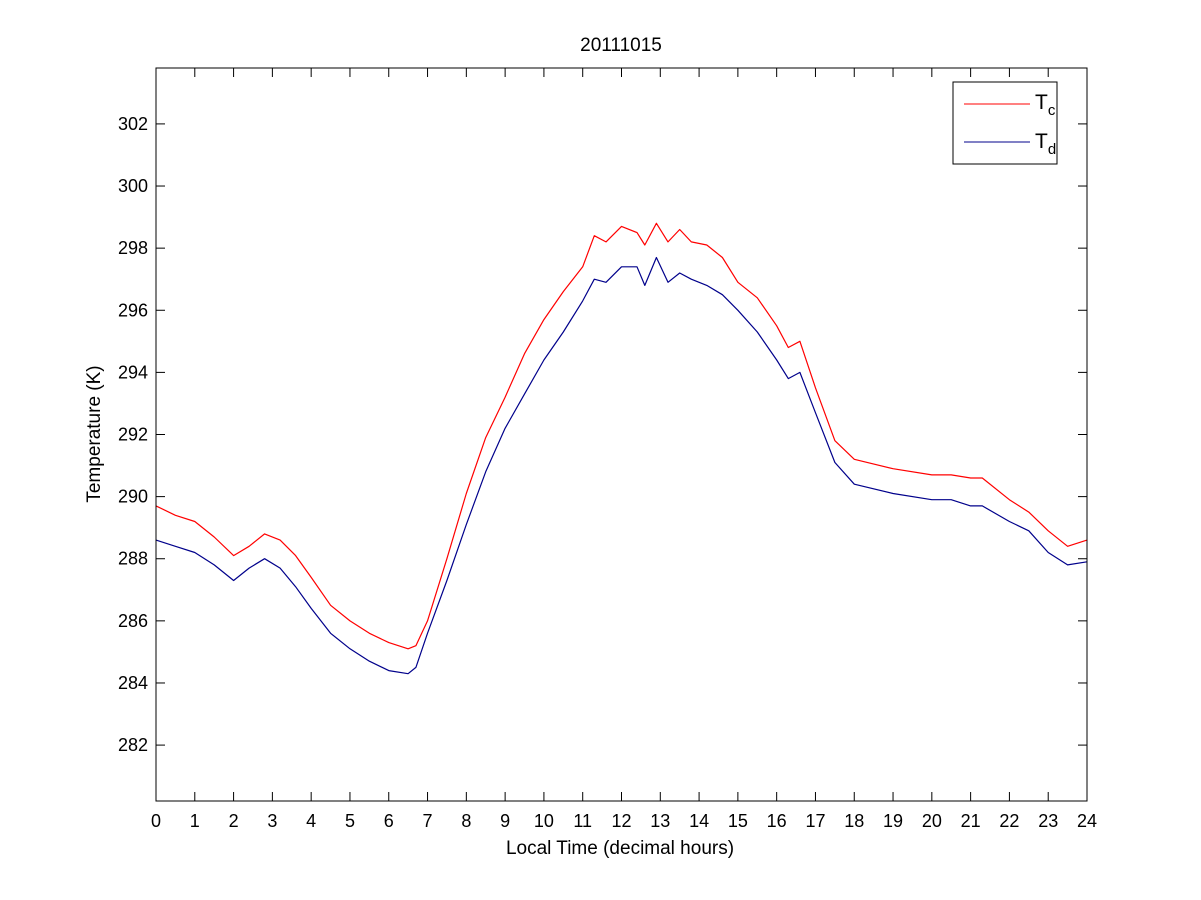  I want to click on x-tick-label: 5, so click(350, 821).